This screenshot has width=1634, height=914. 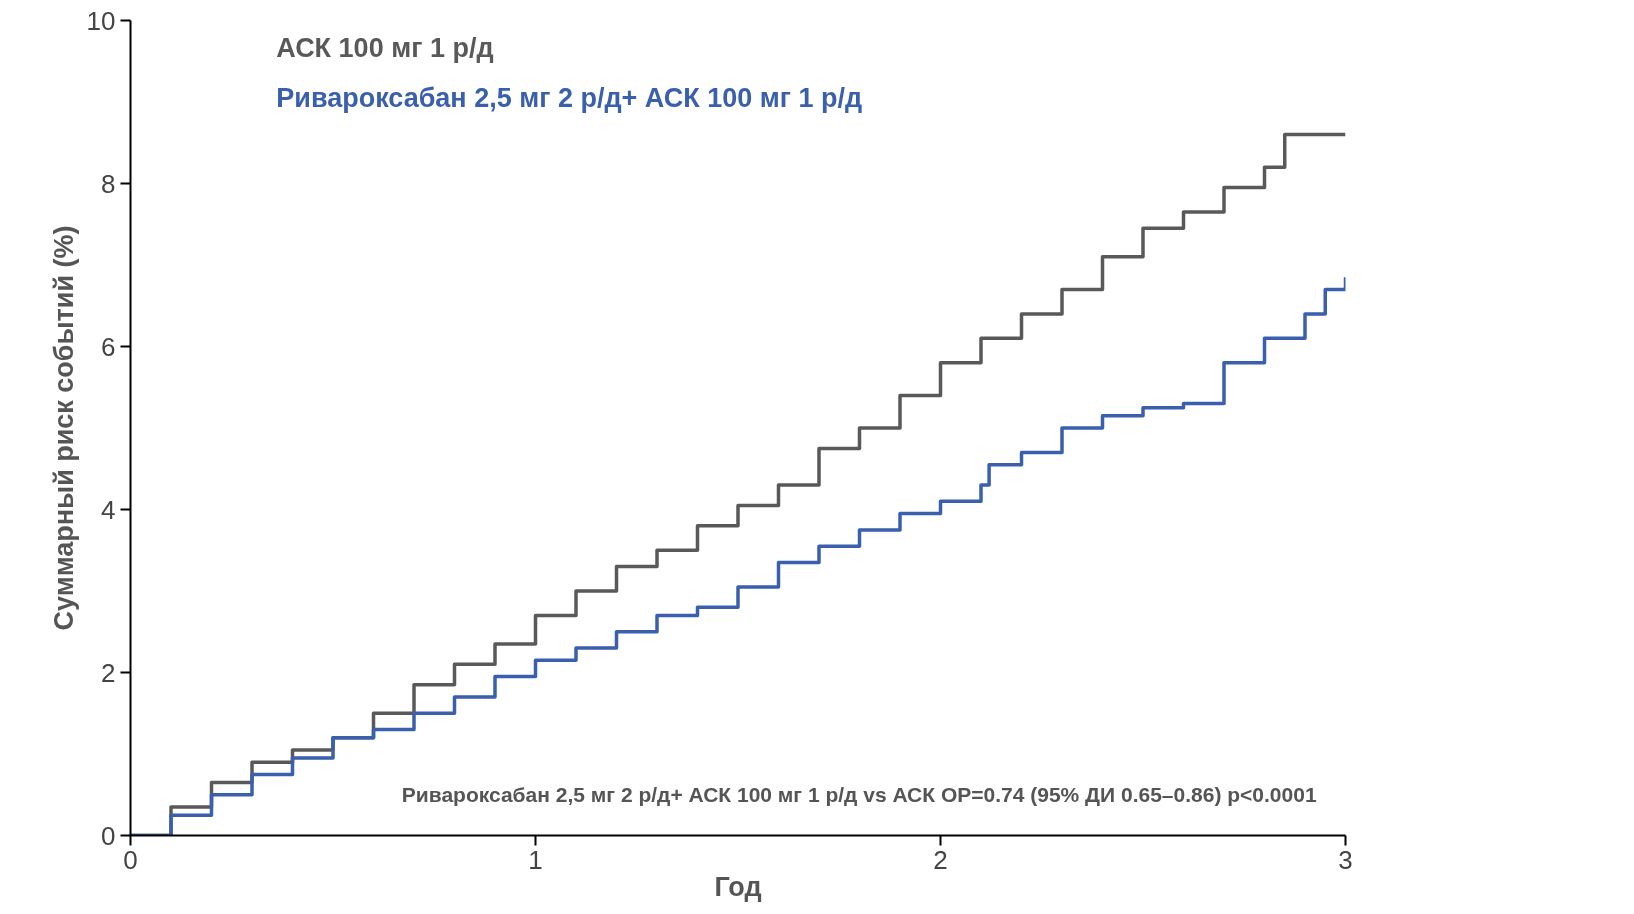 I want to click on x-tick-label: 3, so click(x=1345, y=859).